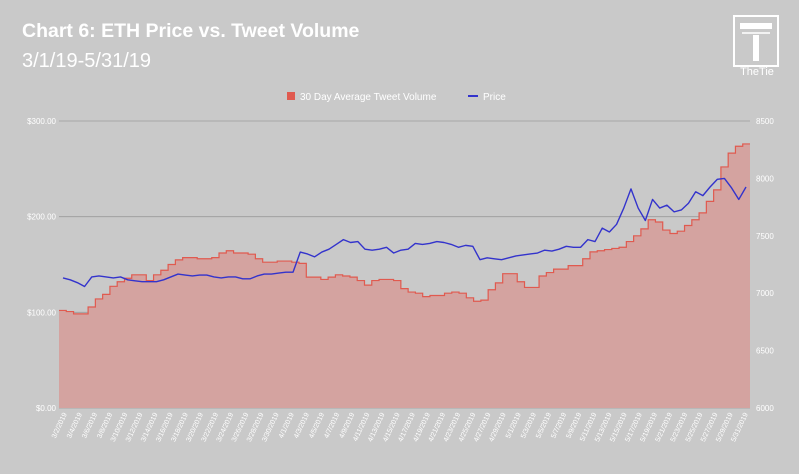 Image resolution: width=799 pixels, height=474 pixels. I want to click on logo-wordmark: TheTie, so click(757, 72).